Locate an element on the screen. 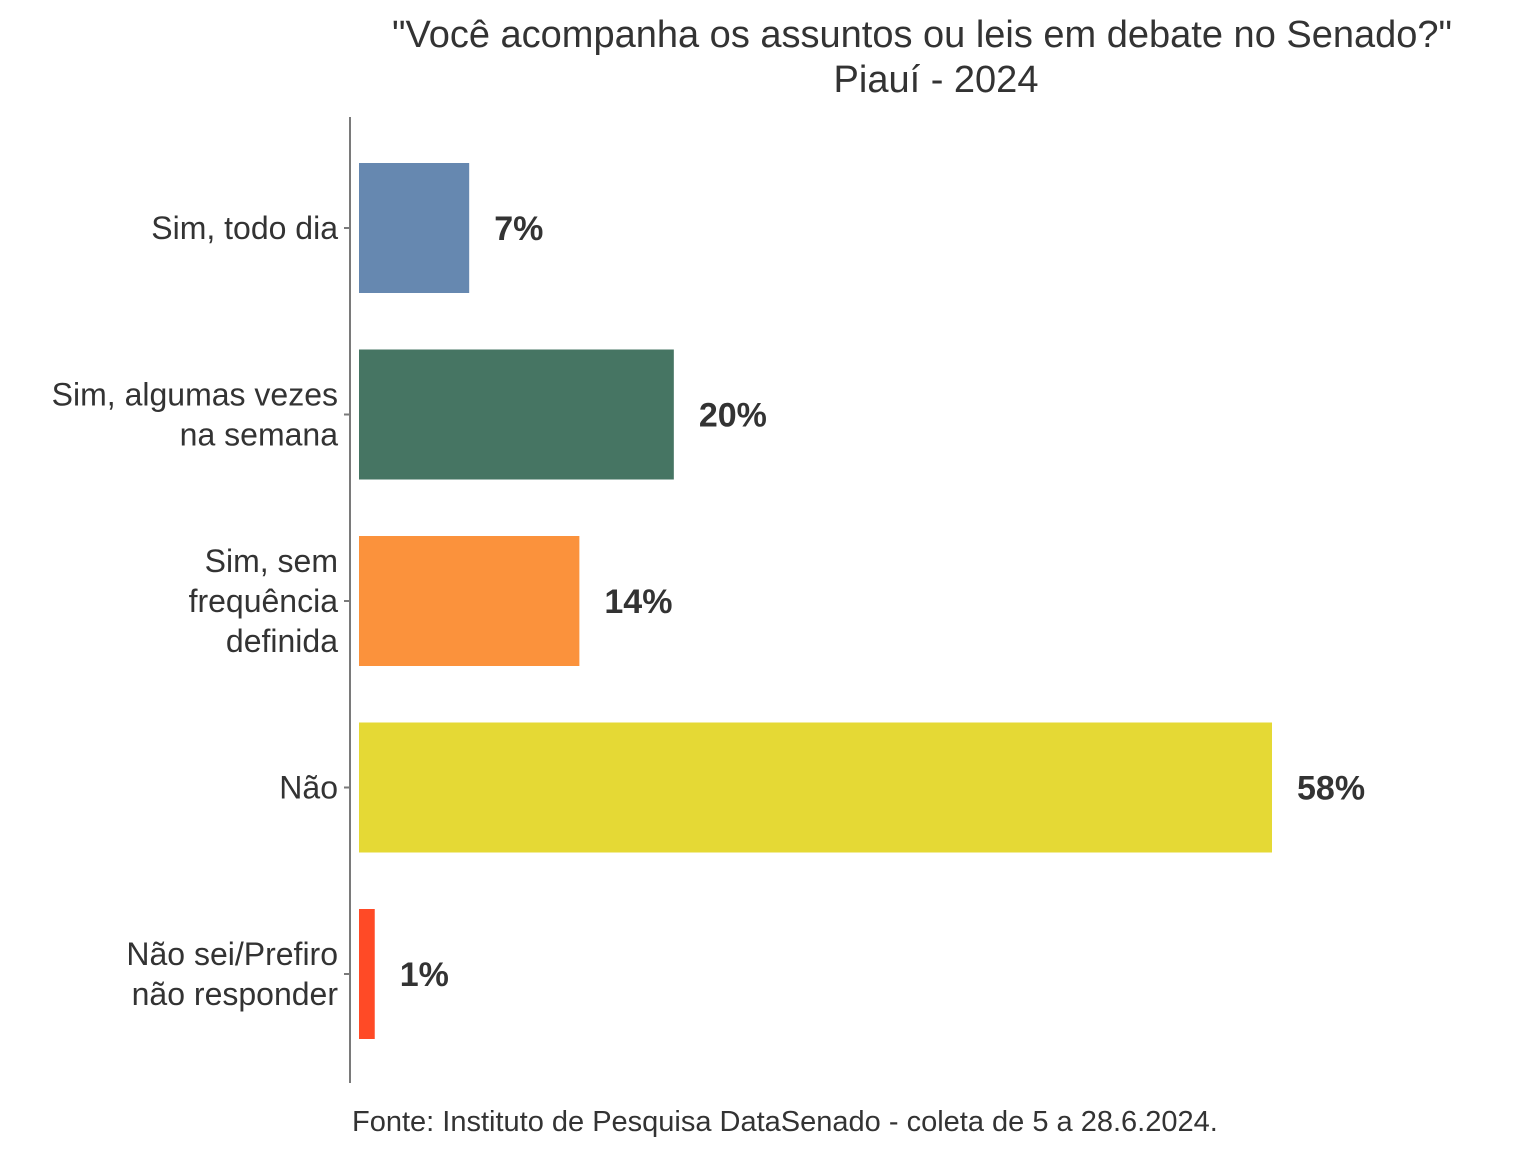  chart-subtitle: Piauí - 2024 is located at coordinates (936, 80).